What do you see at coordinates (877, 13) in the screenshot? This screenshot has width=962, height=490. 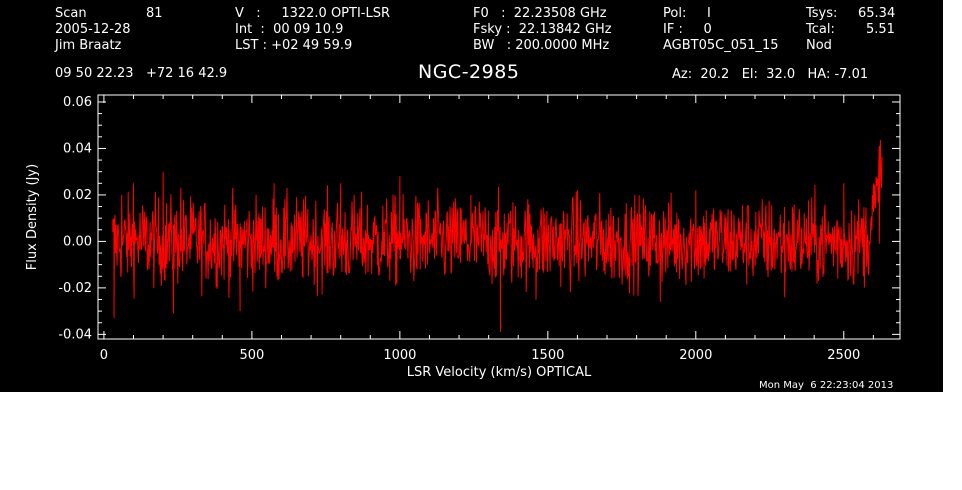 I see `tsys-value: 65.34` at bounding box center [877, 13].